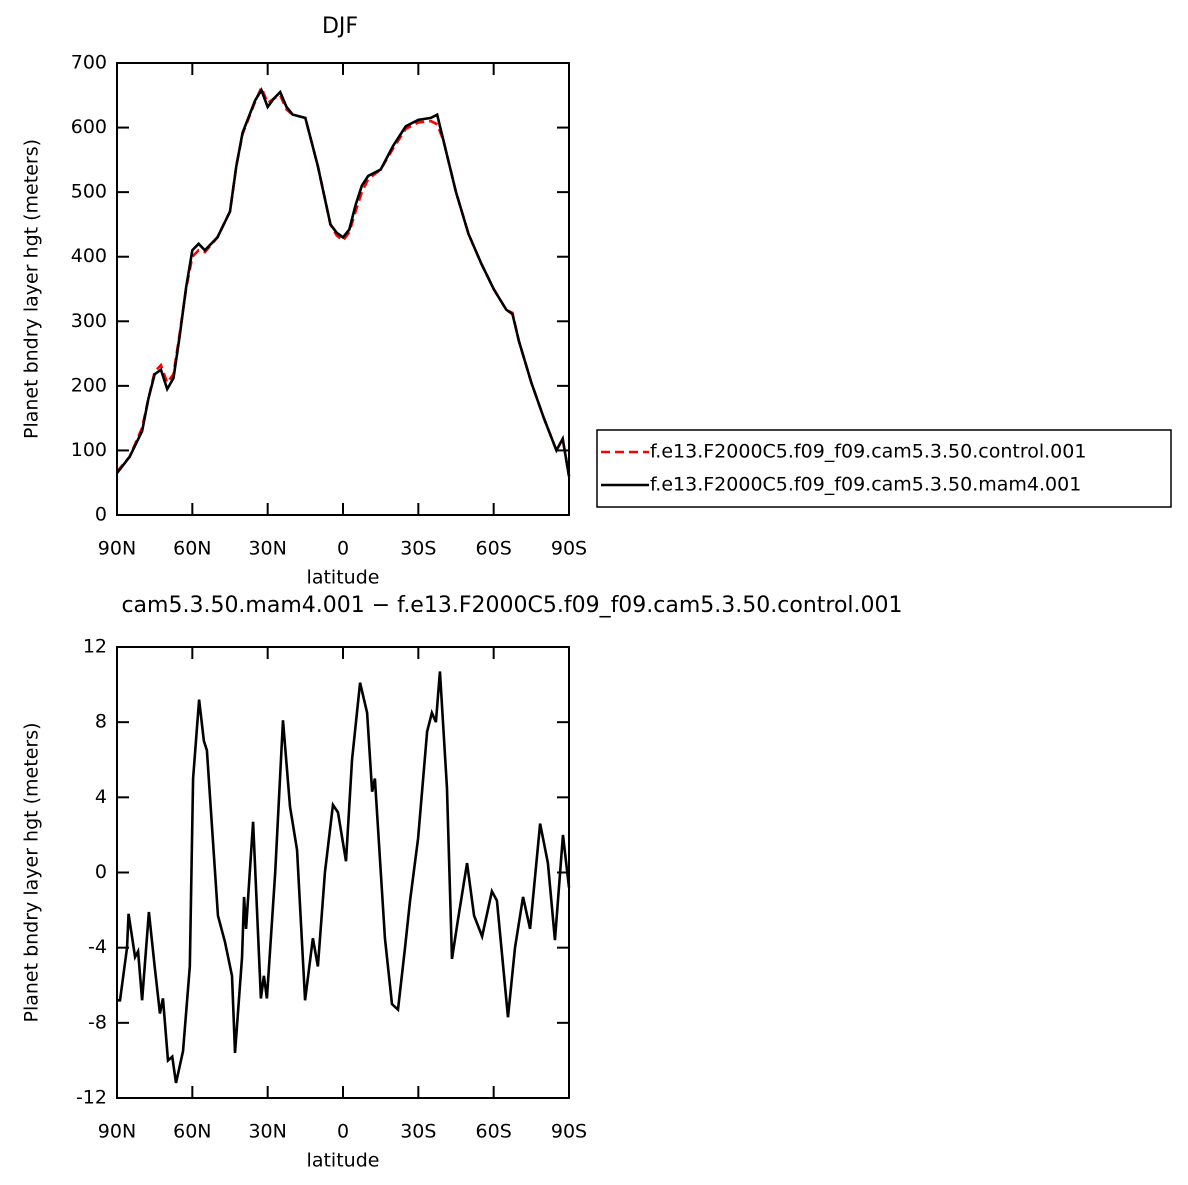  Describe the element at coordinates (89, 192) in the screenshot. I see `y-tick-label: 500` at that location.